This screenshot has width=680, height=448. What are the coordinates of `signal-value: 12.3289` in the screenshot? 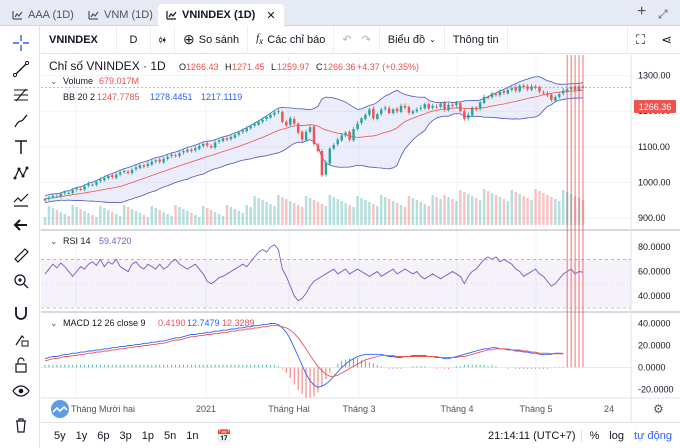 It's located at (238, 323).